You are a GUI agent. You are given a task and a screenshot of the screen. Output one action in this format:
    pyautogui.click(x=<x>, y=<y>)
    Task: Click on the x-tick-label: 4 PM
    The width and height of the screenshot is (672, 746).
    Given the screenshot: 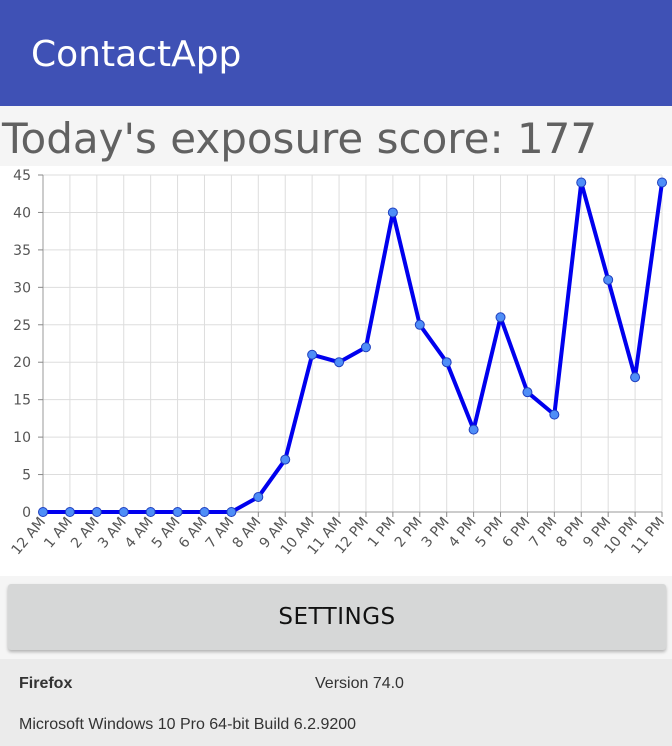 What is the action you would take?
    pyautogui.click(x=463, y=532)
    